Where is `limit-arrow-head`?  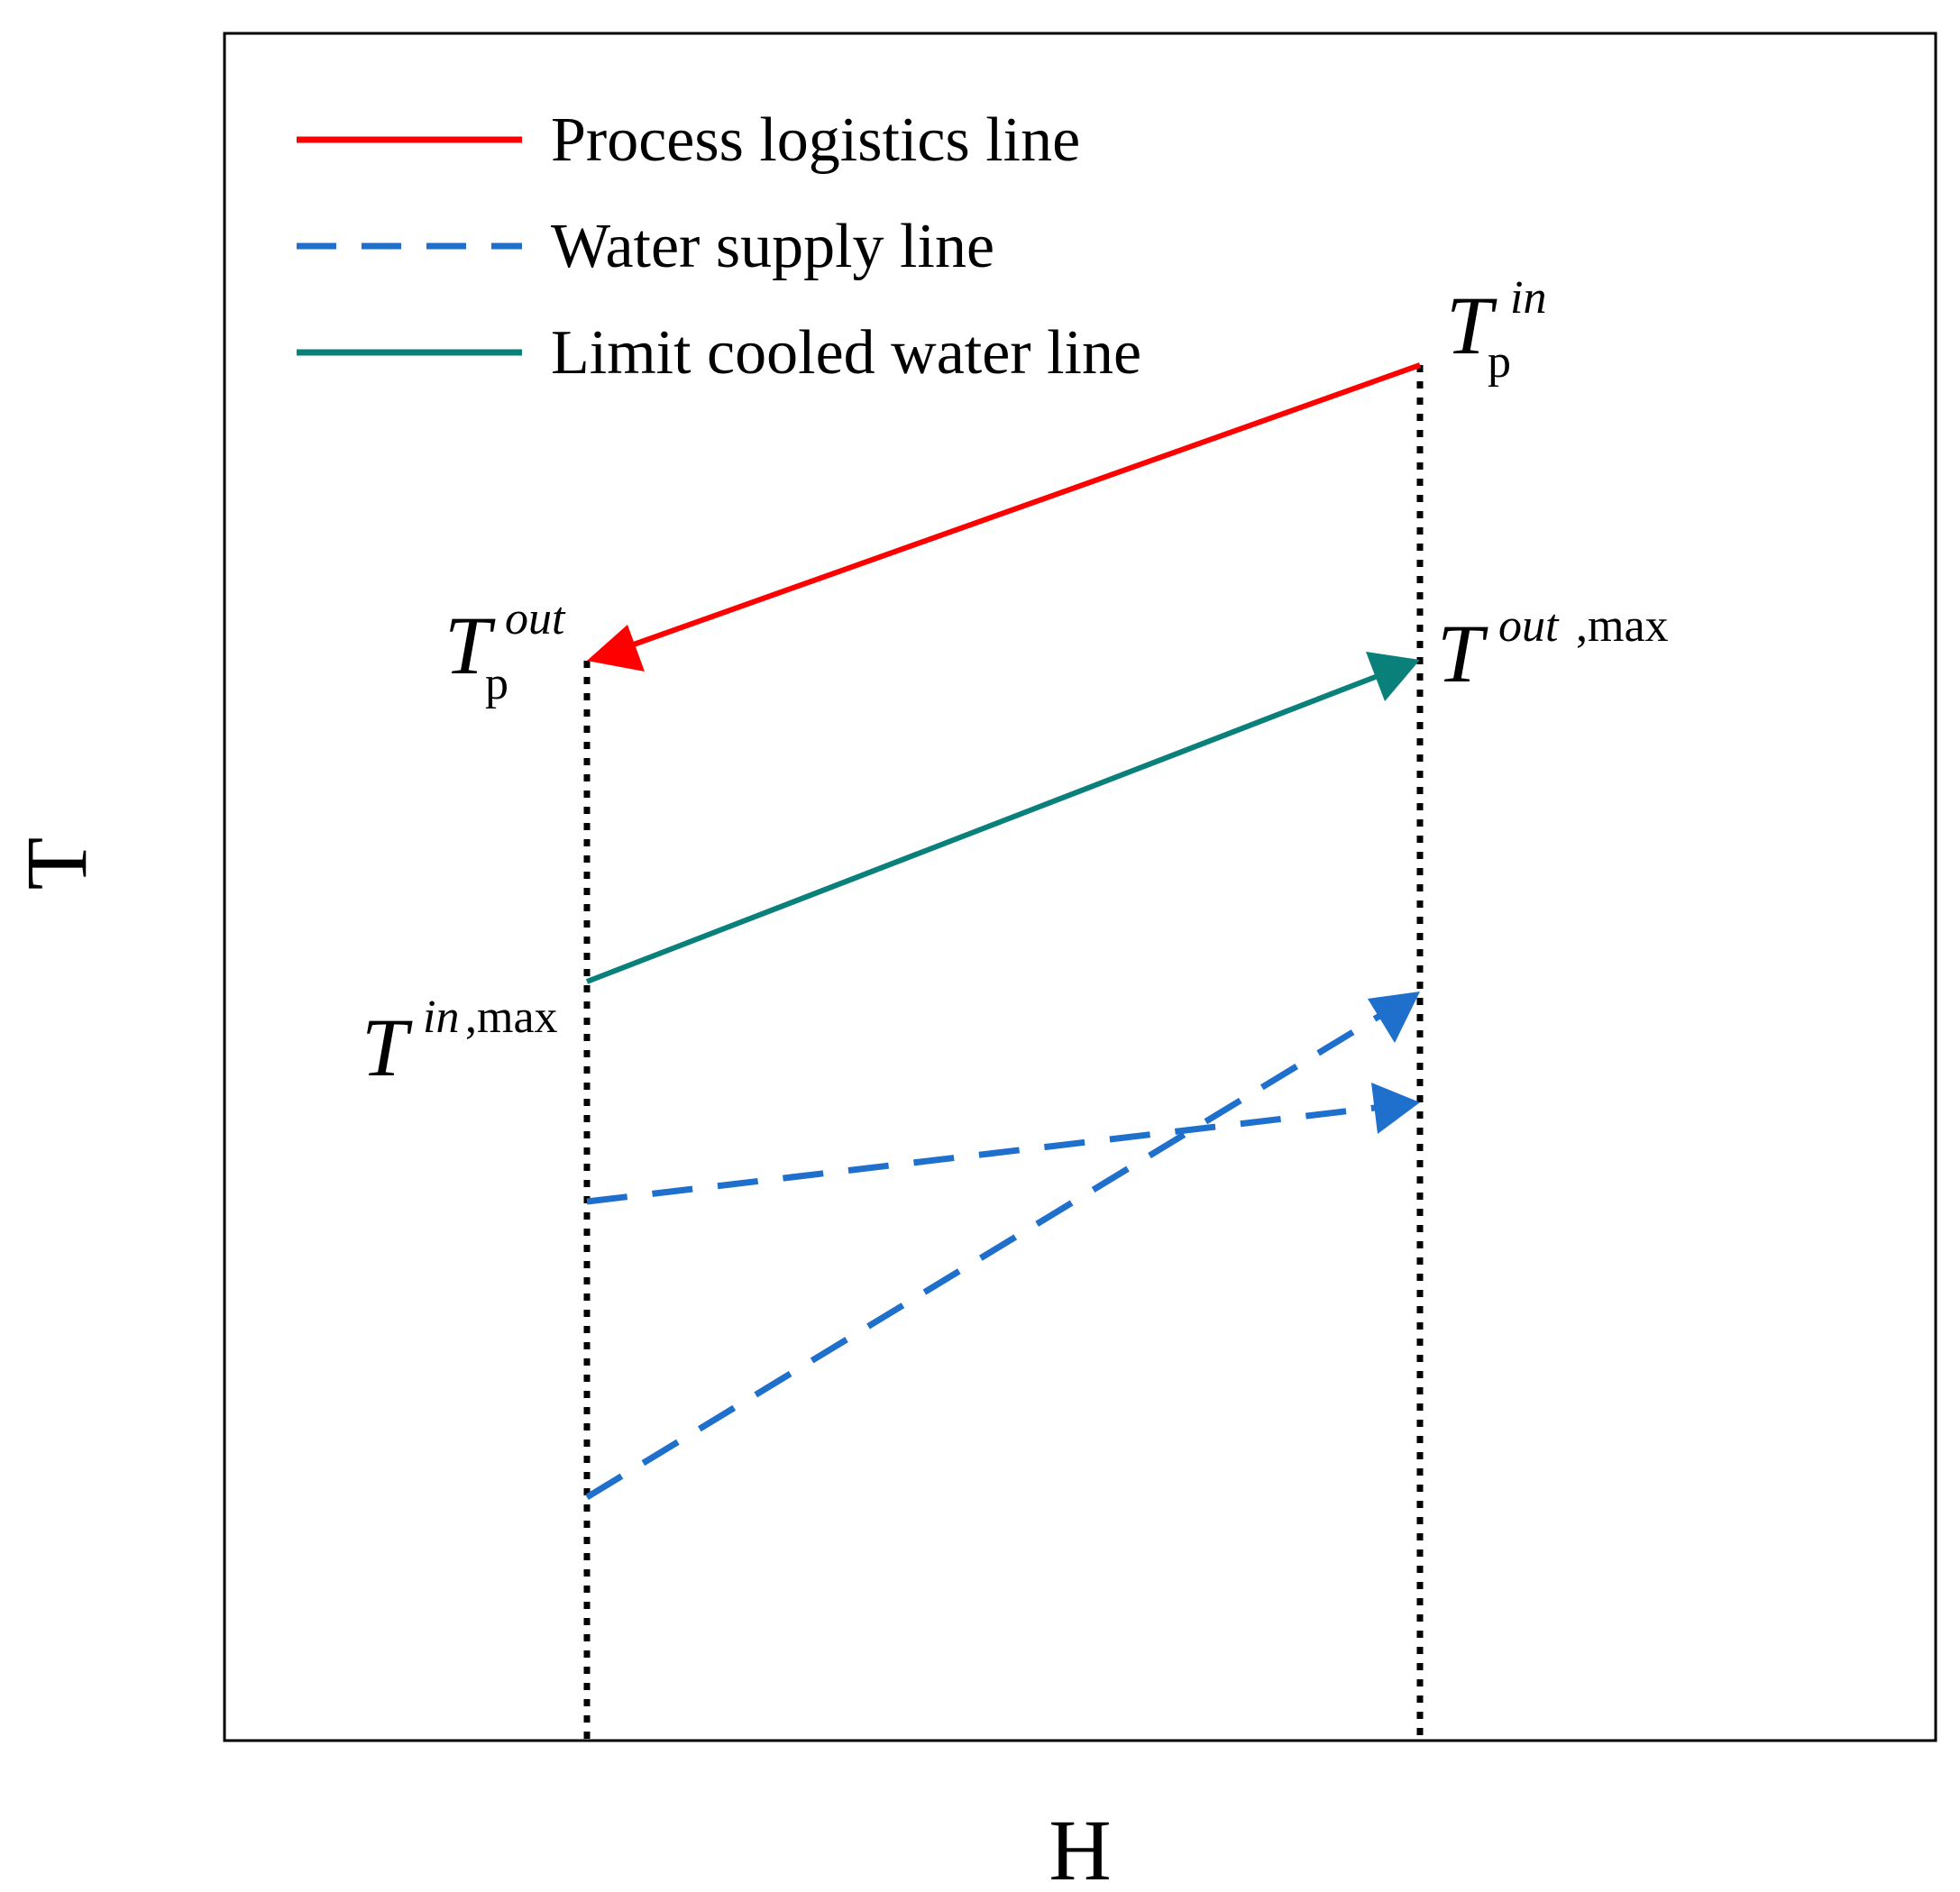
limit-arrow-head is located at coordinates (1393, 677).